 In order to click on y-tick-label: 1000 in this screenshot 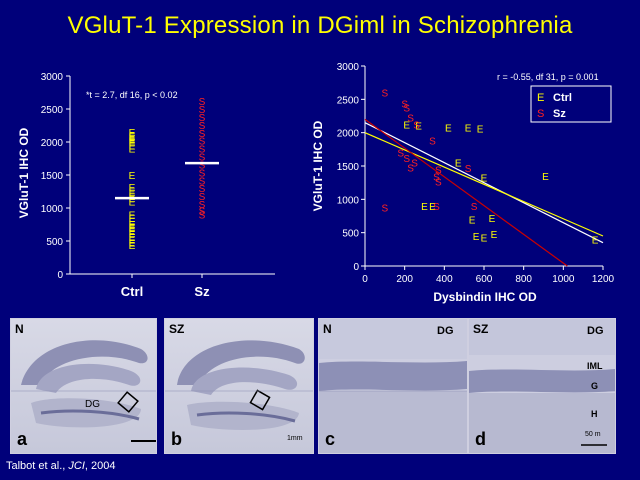, I will do `click(52, 209)`.